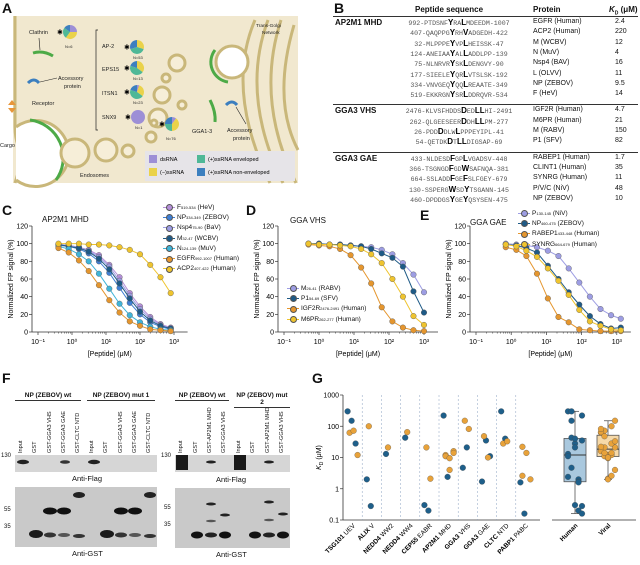  What do you see at coordinates (172, 173) in the screenshot?
I see `legend-neg-ssrna: (−)ssRNA` at bounding box center [172, 173].